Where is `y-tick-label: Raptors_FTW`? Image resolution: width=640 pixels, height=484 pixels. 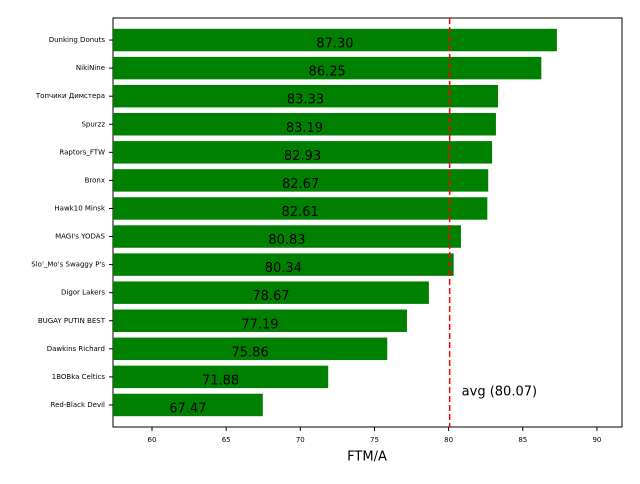
y-tick-label: Raptors_FTW is located at coordinates (82, 152).